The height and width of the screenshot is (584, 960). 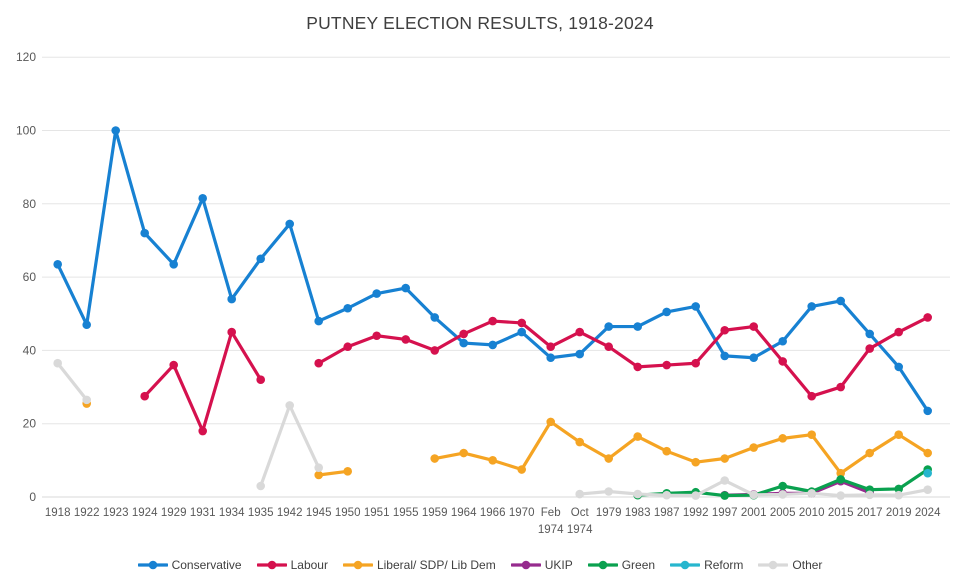 I want to click on x-tick-label: Feb 1974, so click(x=551, y=521).